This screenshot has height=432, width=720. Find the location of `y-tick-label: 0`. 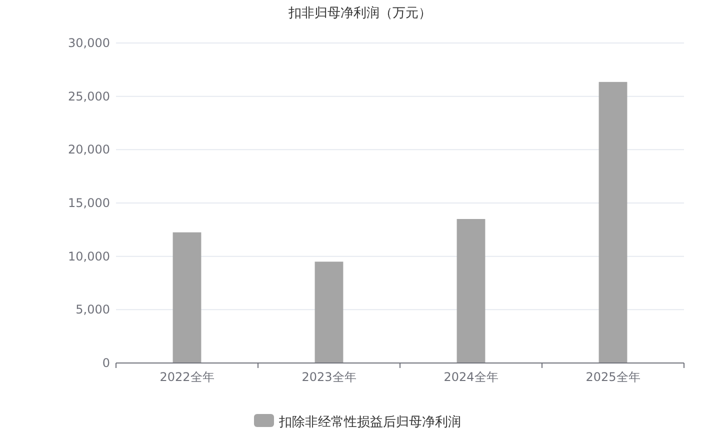

y-tick-label: 0 is located at coordinates (106, 363).